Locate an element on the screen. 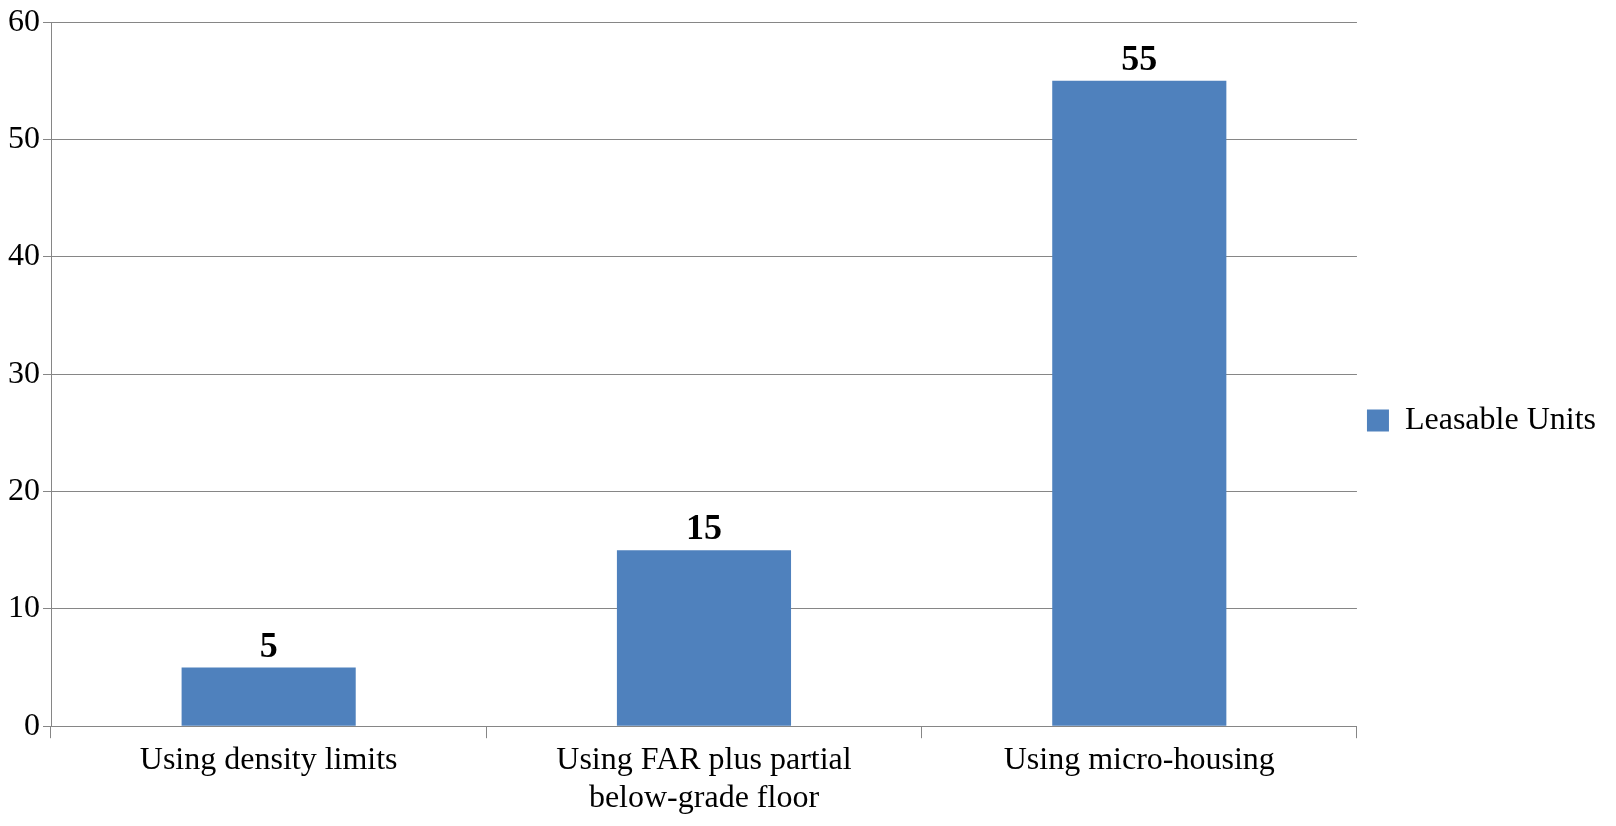  y-tick-label: 20 is located at coordinates (24, 488).